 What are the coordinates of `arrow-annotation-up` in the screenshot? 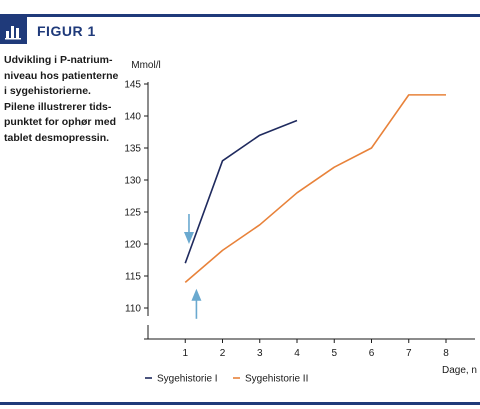 It's located at (196, 303).